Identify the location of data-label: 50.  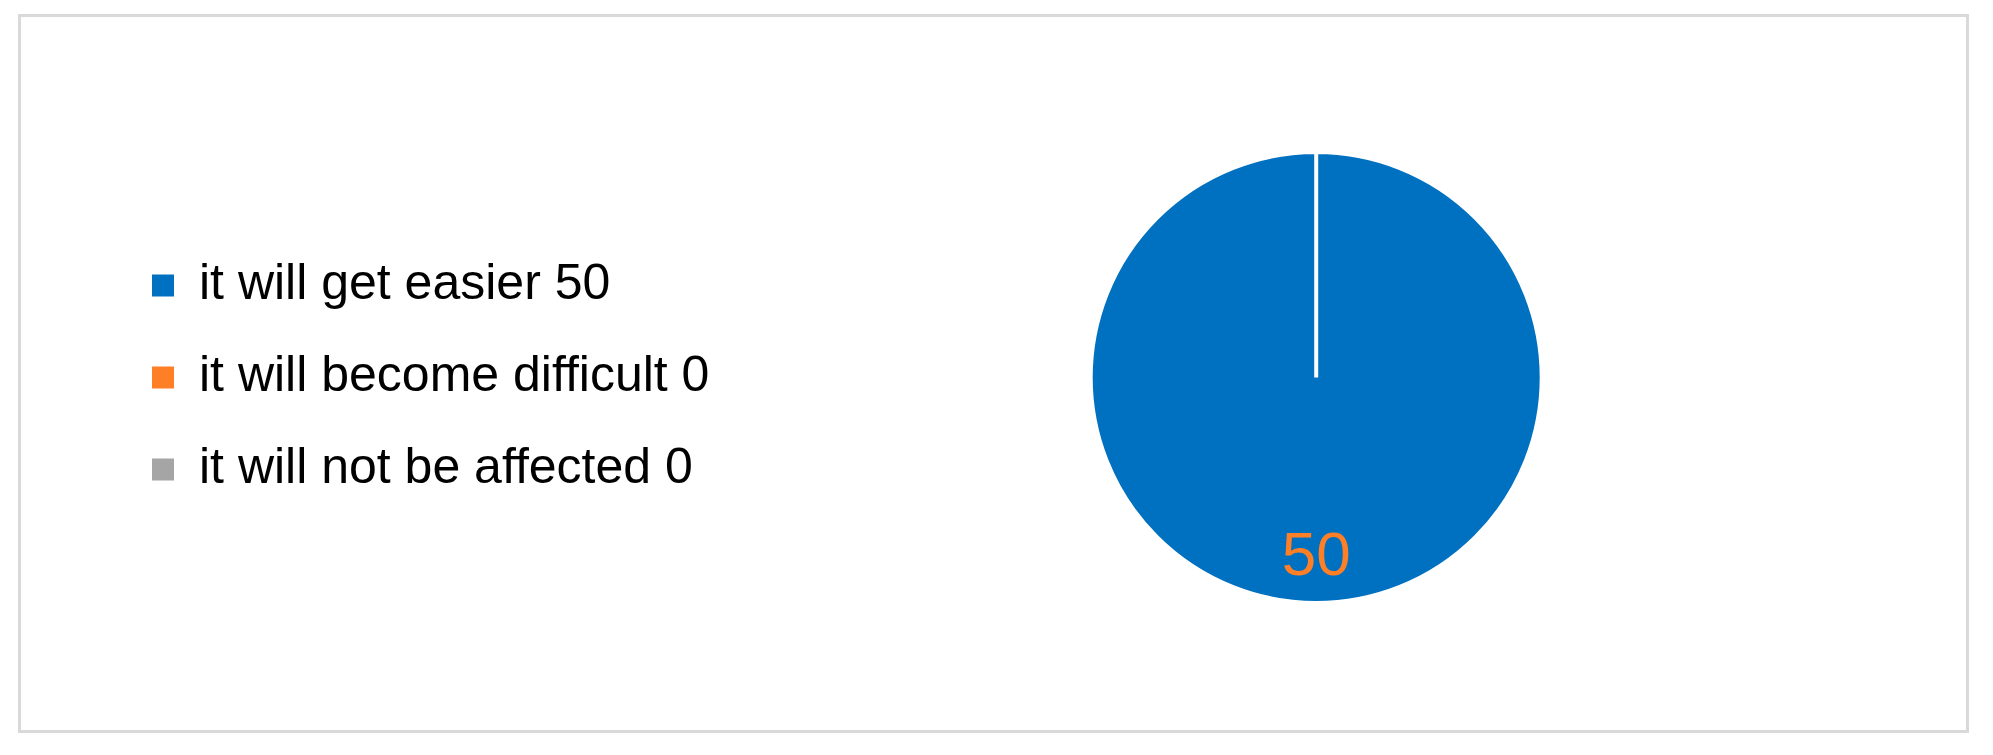
(1316, 553).